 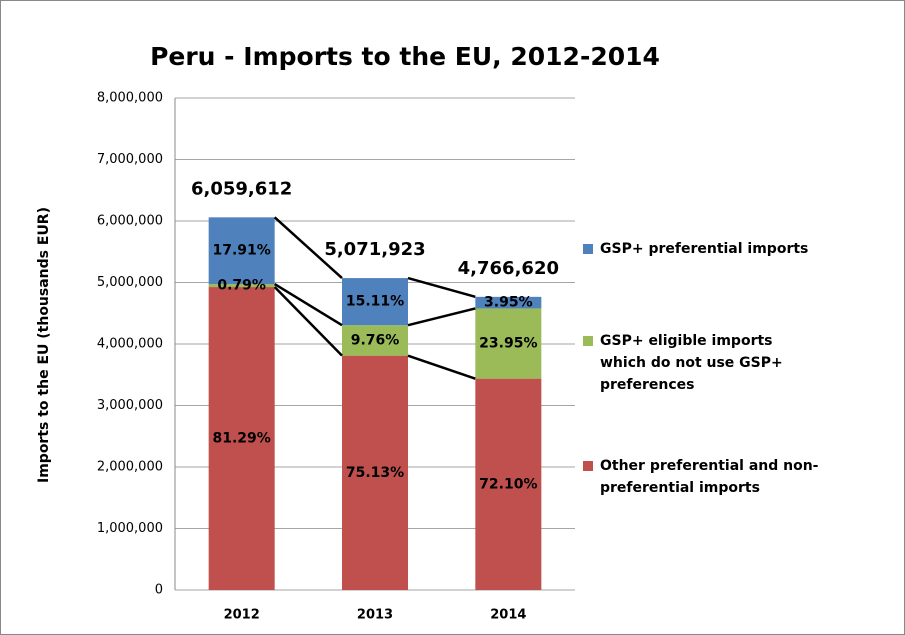 What do you see at coordinates (405, 56) in the screenshot?
I see `chart-title: Peru - Imports to the EU, 2012-2014` at bounding box center [405, 56].